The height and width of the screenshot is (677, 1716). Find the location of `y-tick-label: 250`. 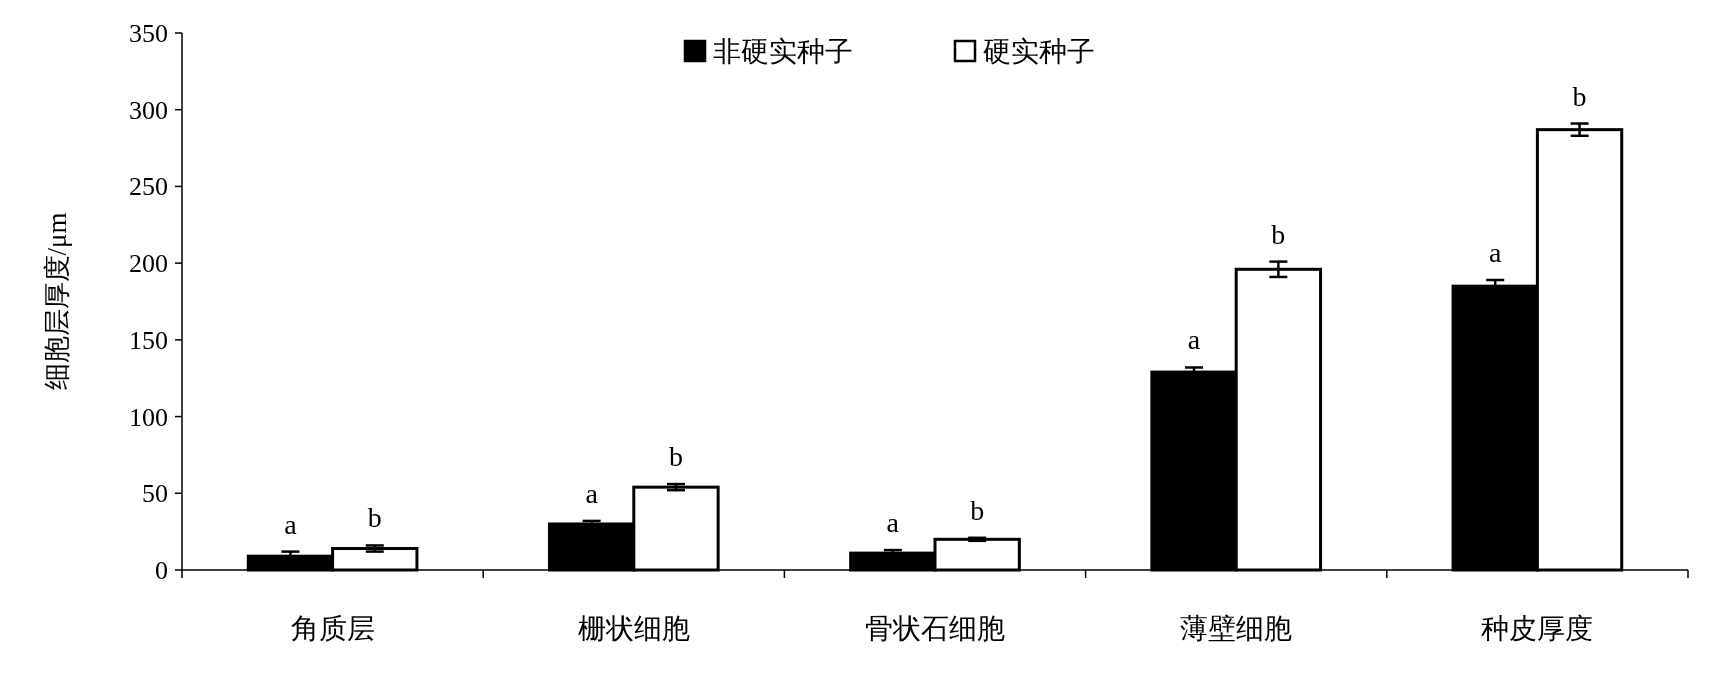

y-tick-label: 250 is located at coordinates (148, 187).